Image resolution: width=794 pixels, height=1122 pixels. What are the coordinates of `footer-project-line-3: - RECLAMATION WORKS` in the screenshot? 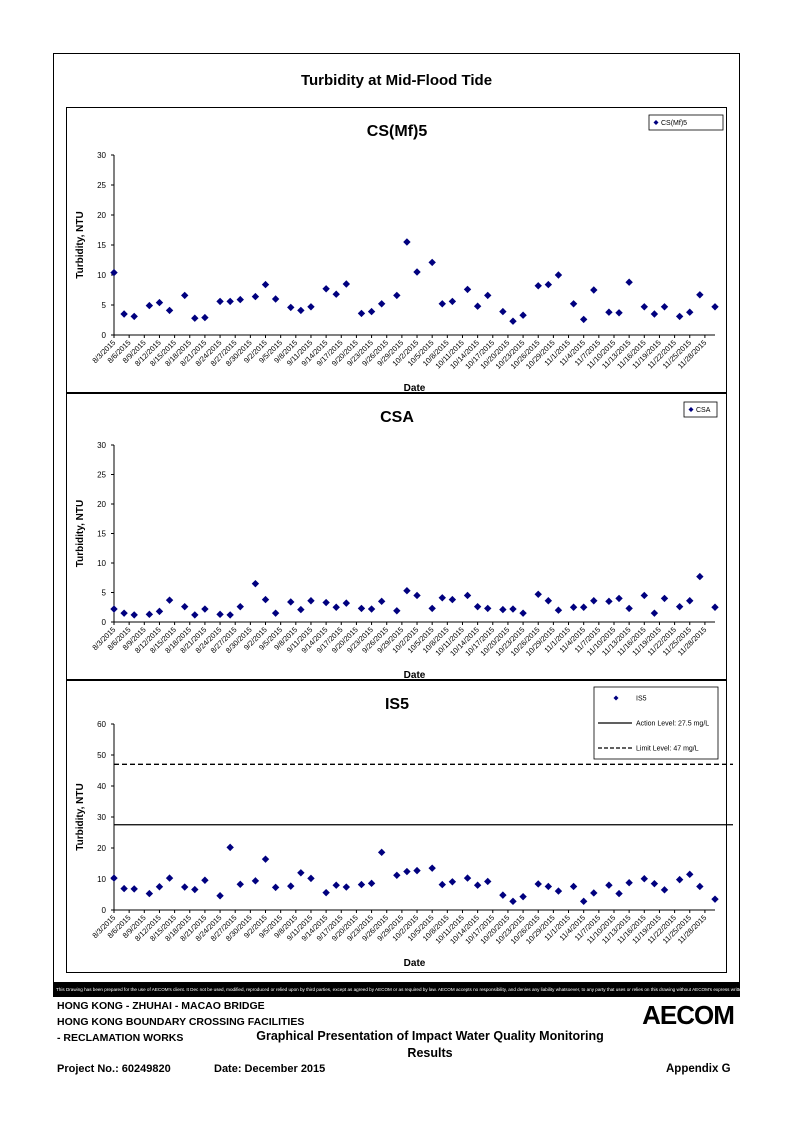 It's located at (120, 1038).